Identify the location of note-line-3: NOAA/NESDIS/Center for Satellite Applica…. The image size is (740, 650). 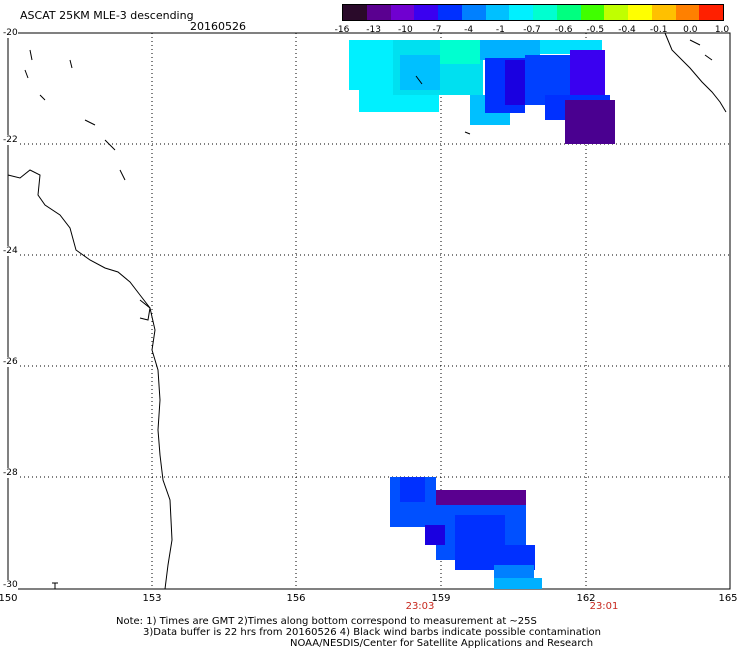
(442, 643).